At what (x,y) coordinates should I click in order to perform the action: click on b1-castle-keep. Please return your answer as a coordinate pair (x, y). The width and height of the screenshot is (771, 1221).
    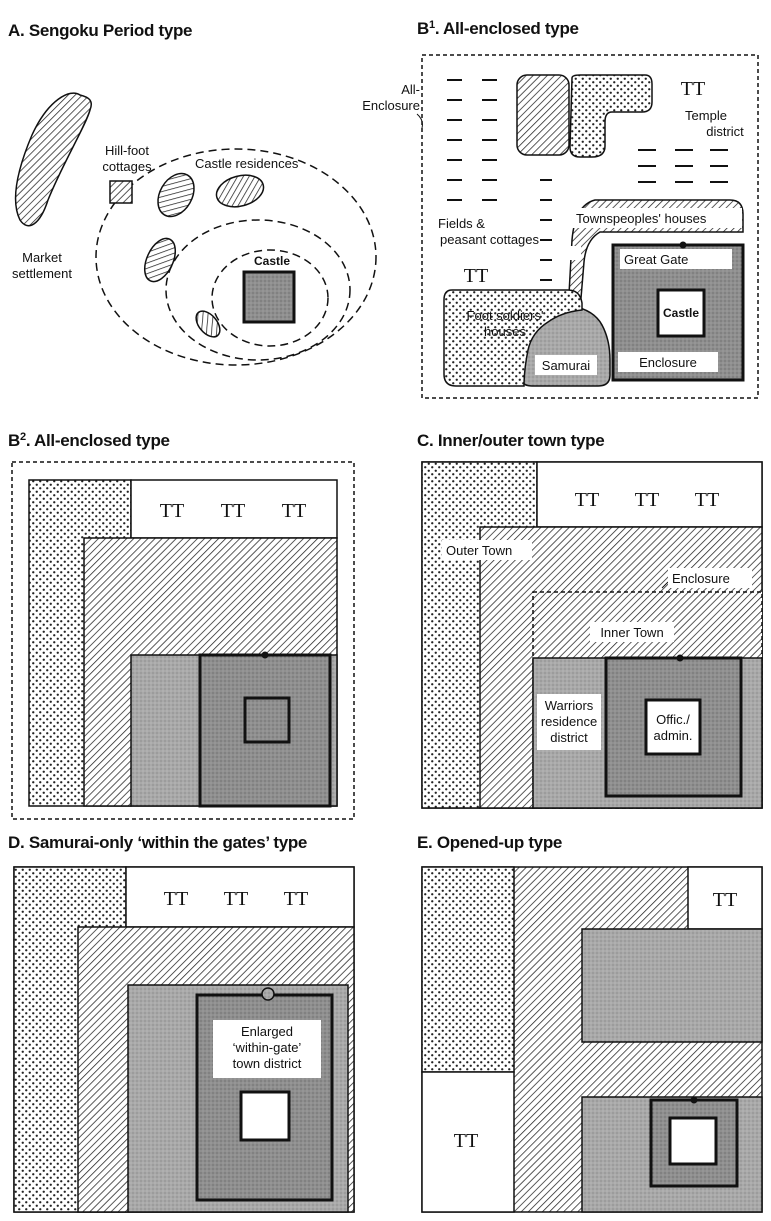
    Looking at the image, I should click on (681, 313).